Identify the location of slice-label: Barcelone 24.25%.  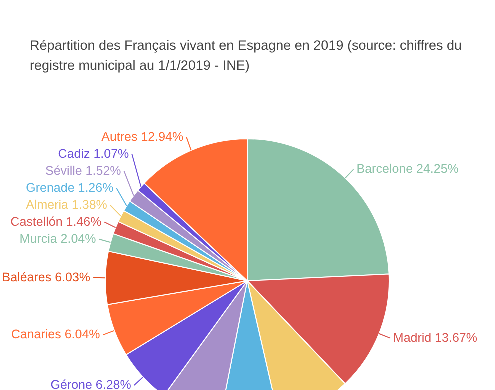
(407, 169).